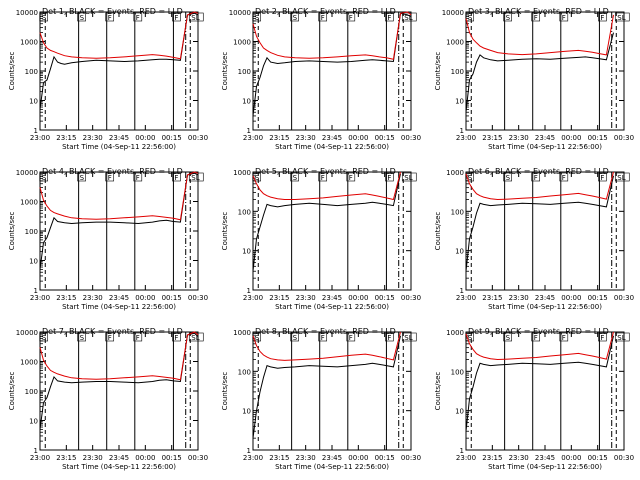 This screenshot has width=640, height=480. I want to click on plot-frame, so click(119, 231).